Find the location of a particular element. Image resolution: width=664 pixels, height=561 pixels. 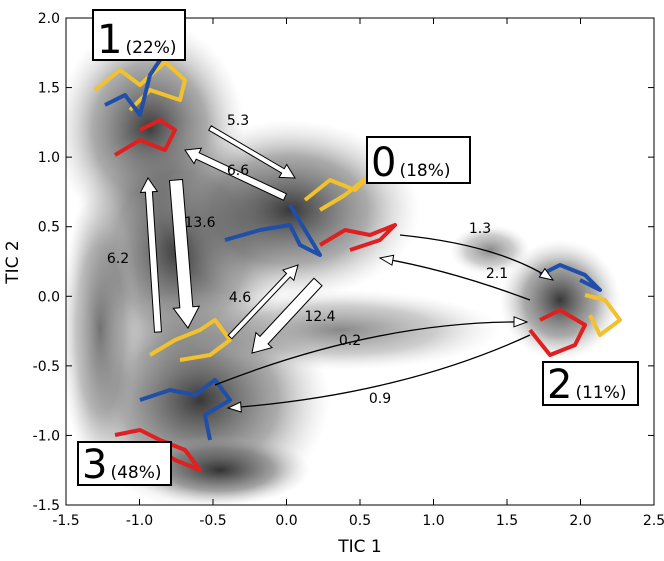

y-tick-label: 1.0 is located at coordinates (49, 158).